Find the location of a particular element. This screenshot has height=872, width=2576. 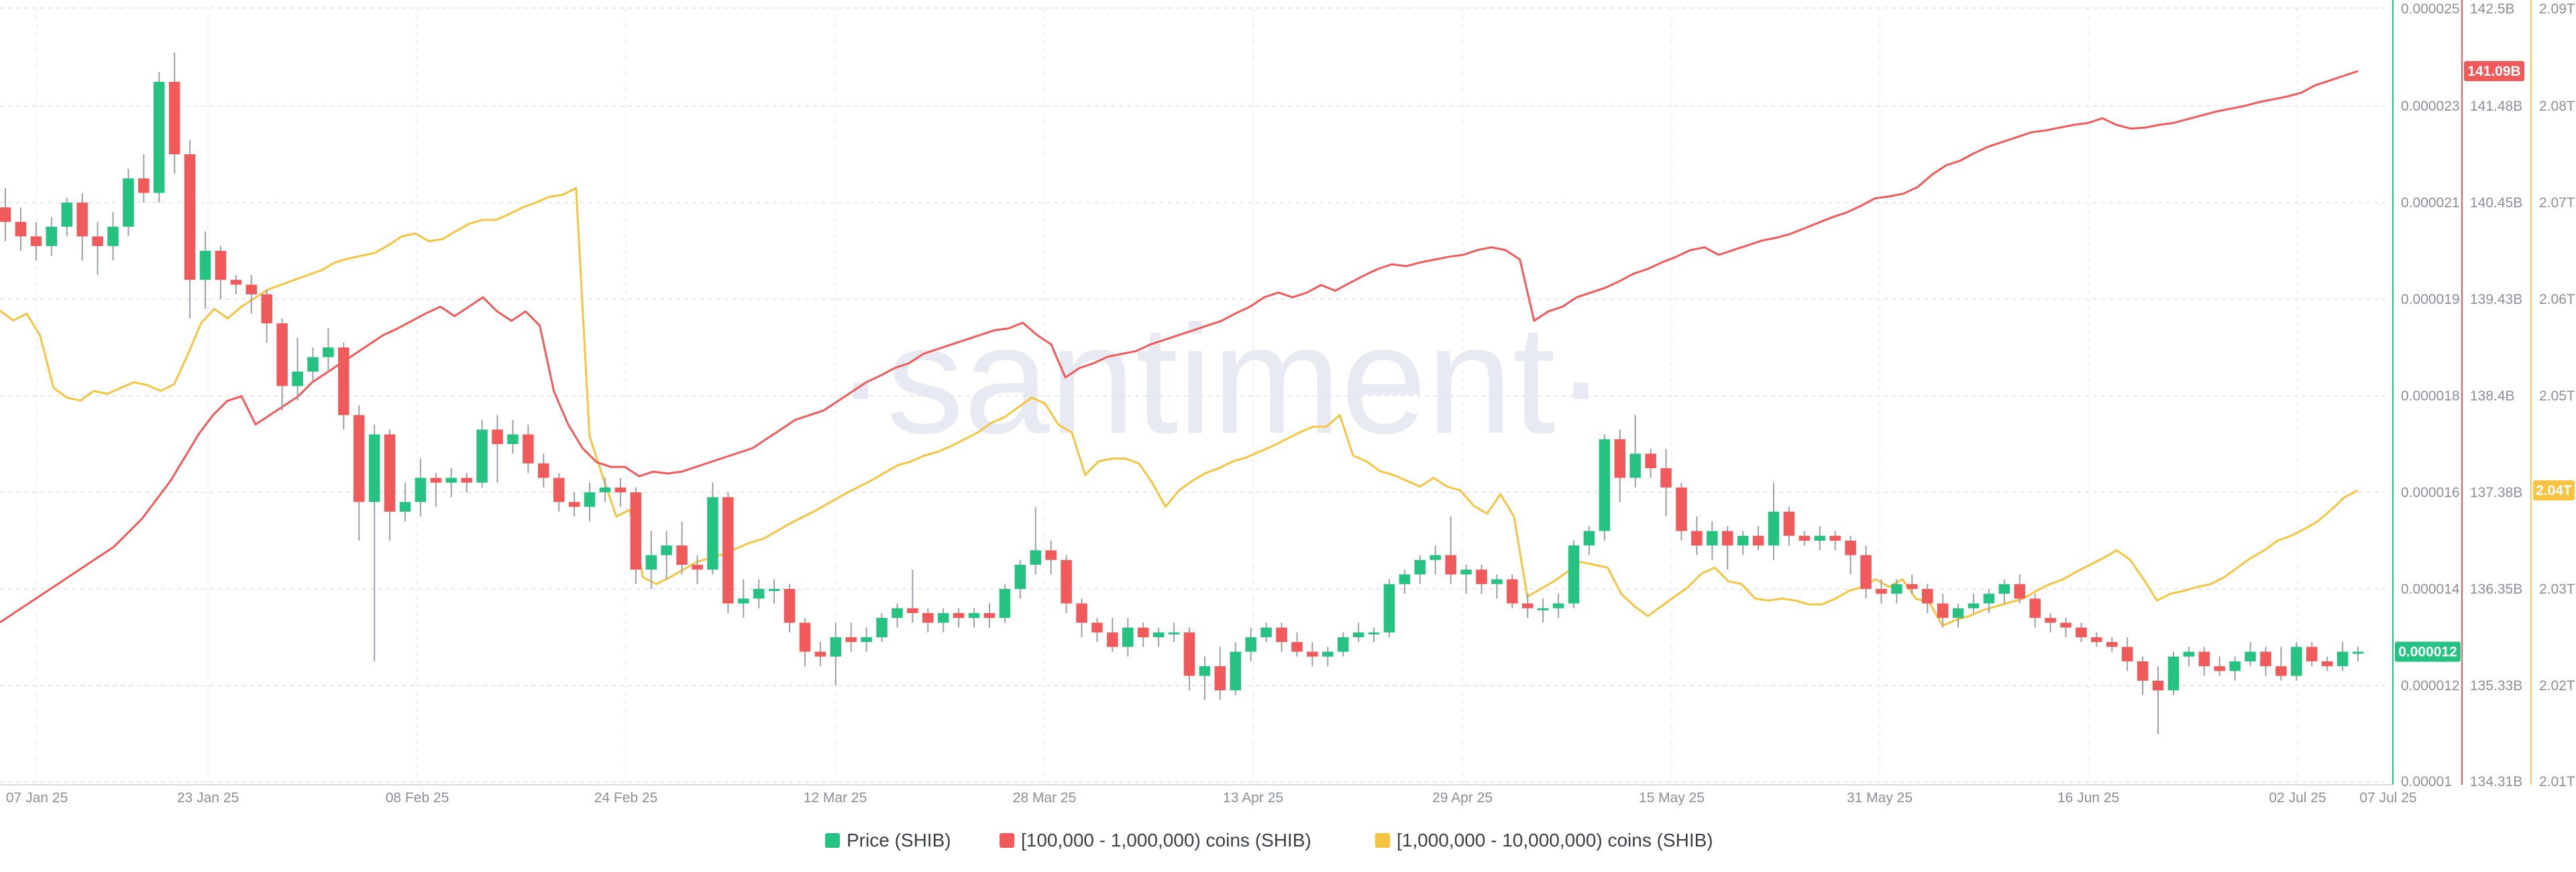

band2-current-badge: 2.04T is located at coordinates (2554, 490).